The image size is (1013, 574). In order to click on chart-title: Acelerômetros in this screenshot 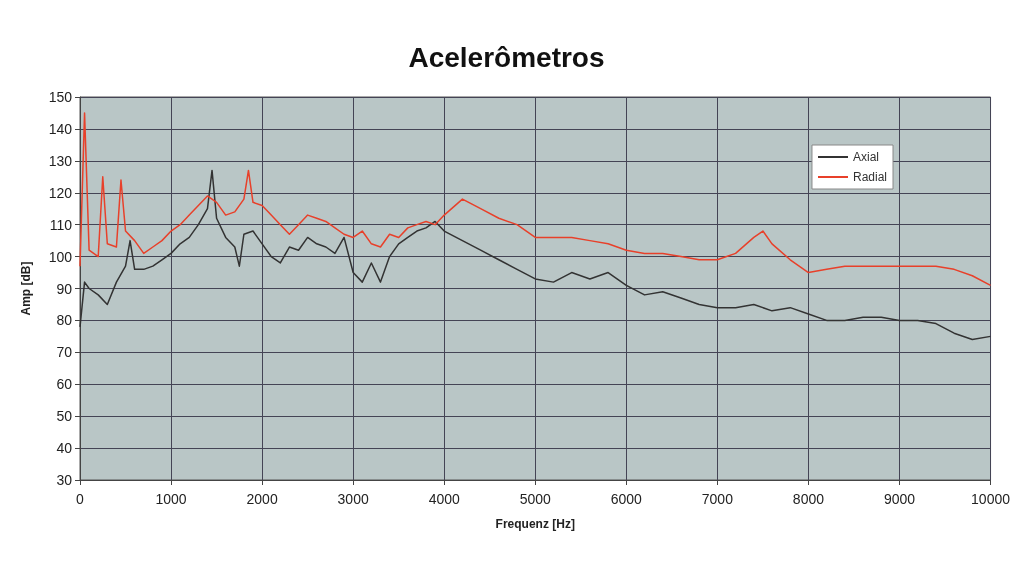, I will do `click(506, 57)`.